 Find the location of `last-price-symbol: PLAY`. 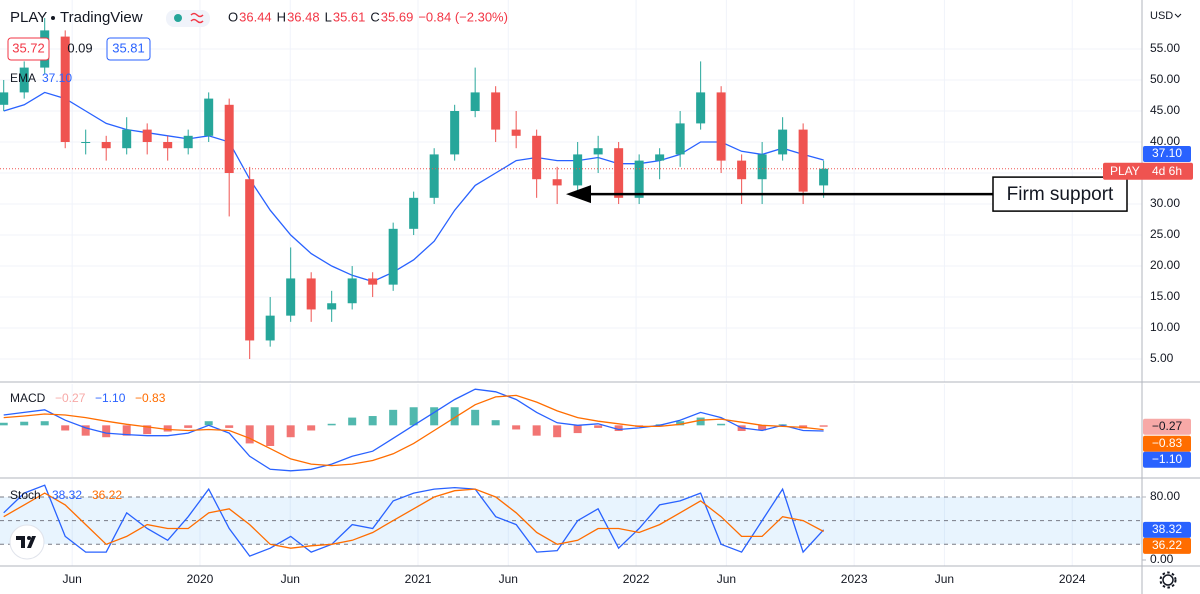

last-price-symbol: PLAY is located at coordinates (1125, 171).